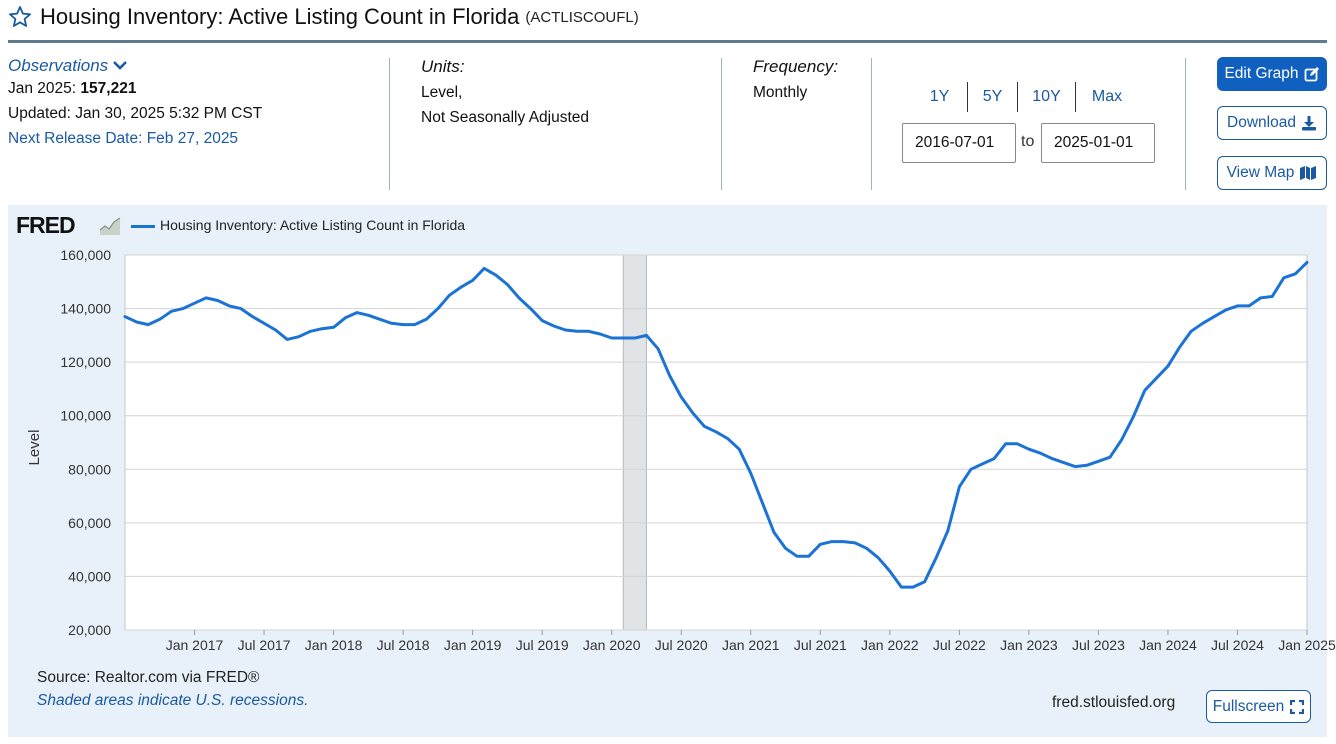 The height and width of the screenshot is (744, 1336). I want to click on map-icon, so click(1308, 173).